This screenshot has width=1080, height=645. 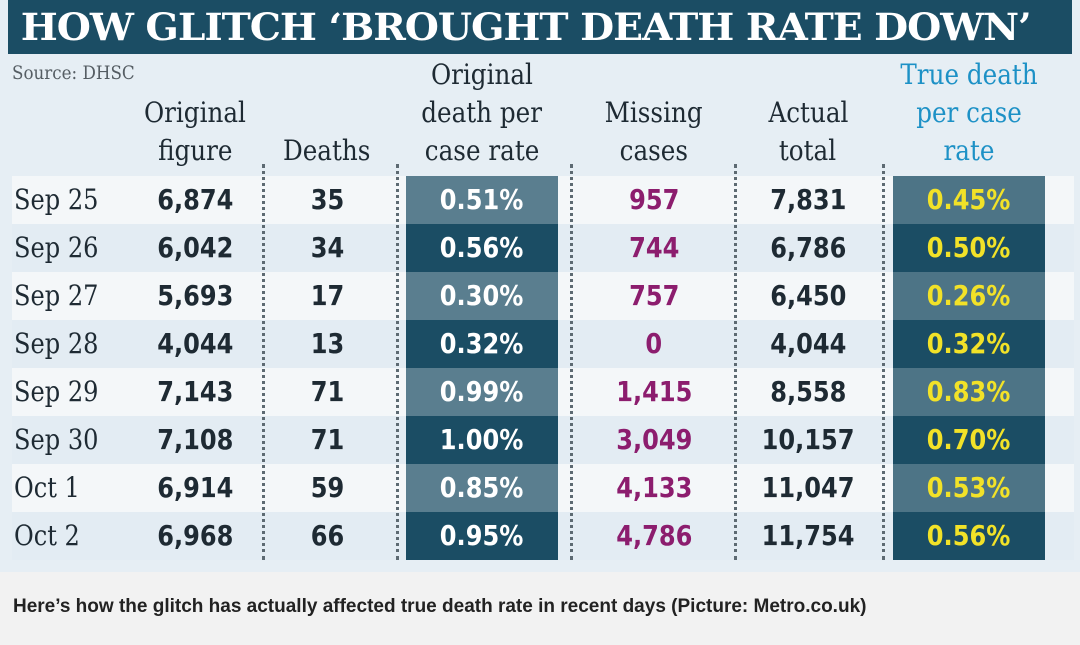 I want to click on cell-orig-rate-value: 0.32%, so click(x=482, y=343).